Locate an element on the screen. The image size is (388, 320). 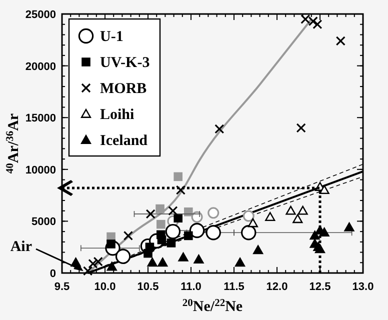
legend-label: UV-K-3 is located at coordinates (125, 63).